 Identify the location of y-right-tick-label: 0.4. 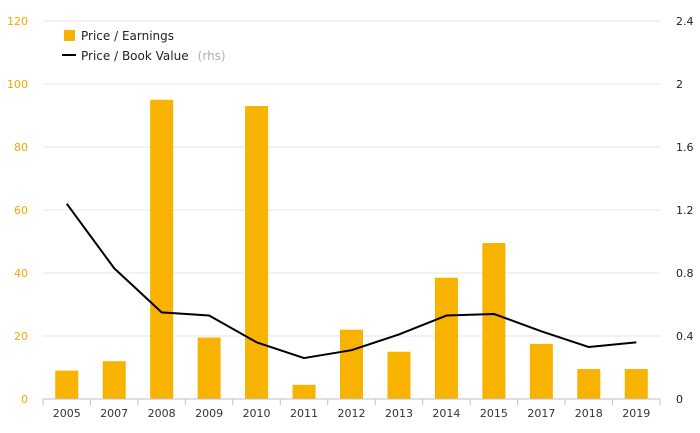
(685, 336).